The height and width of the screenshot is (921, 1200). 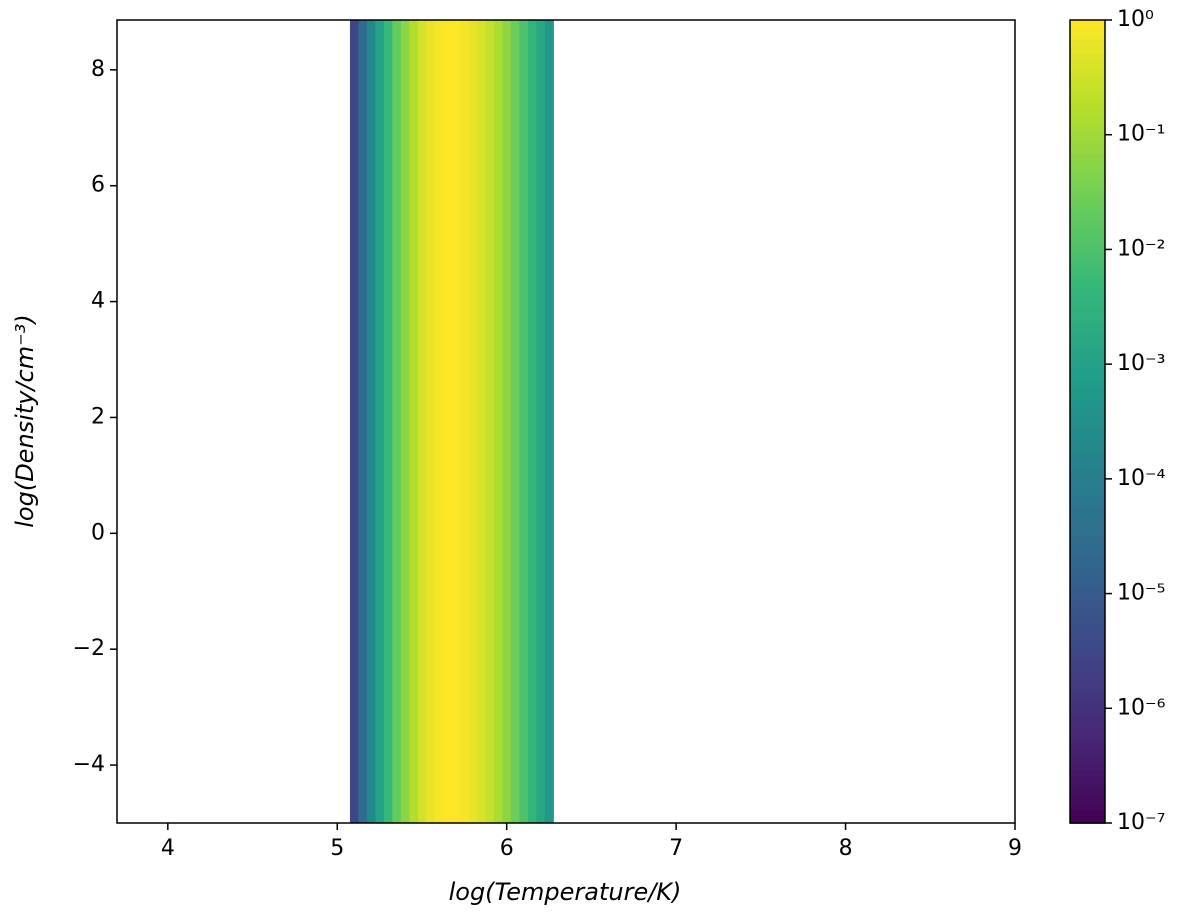 What do you see at coordinates (1141, 707) in the screenshot?
I see `colorbar-tick-label: 10⁻⁶` at bounding box center [1141, 707].